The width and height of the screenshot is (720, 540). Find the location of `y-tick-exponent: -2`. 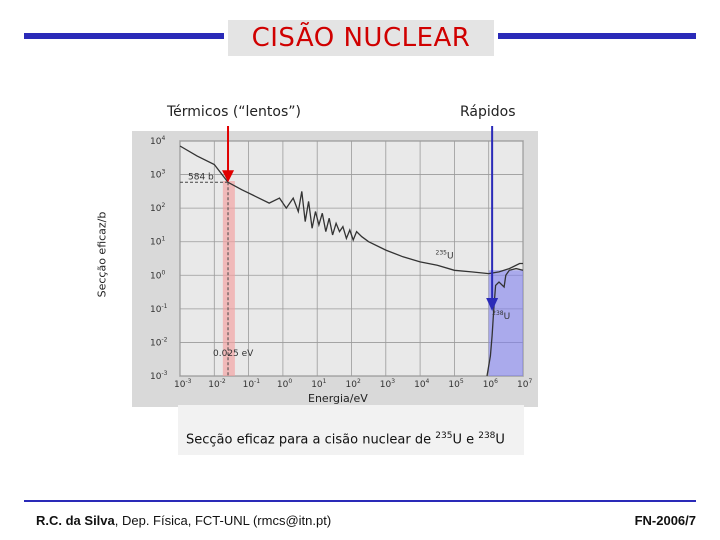

y-tick-exponent: -2 is located at coordinates (164, 339).